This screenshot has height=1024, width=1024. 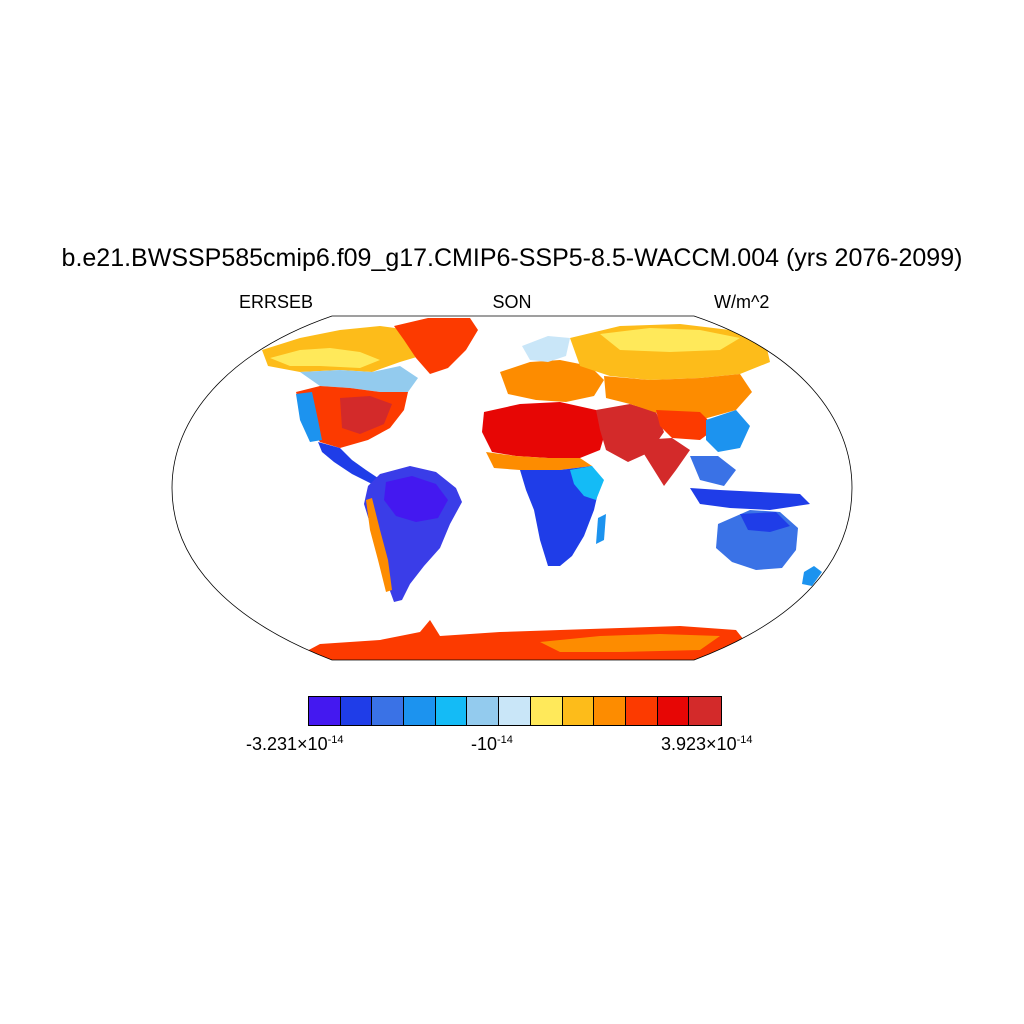 I want to click on region-madagascar, so click(x=601, y=529).